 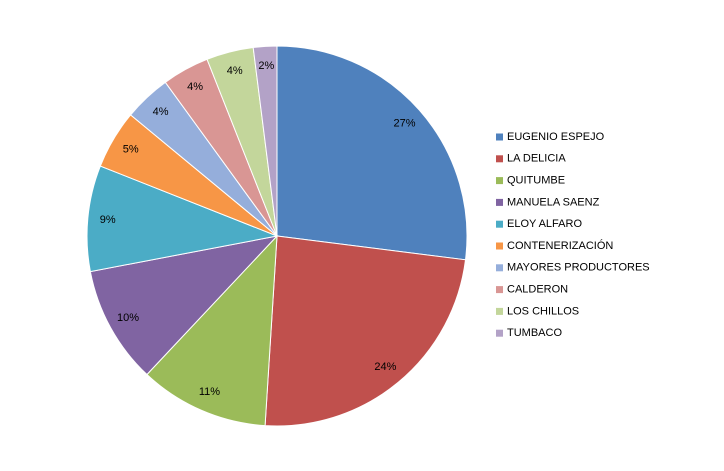 What do you see at coordinates (385, 367) in the screenshot?
I see `data-label: 24%` at bounding box center [385, 367].